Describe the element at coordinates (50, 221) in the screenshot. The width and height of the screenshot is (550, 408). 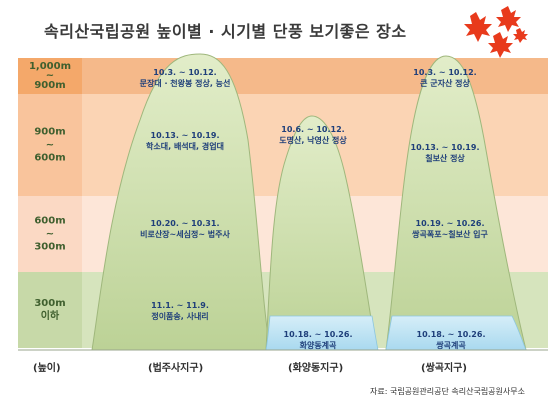
I see `axis-top-text: 600m` at that location.